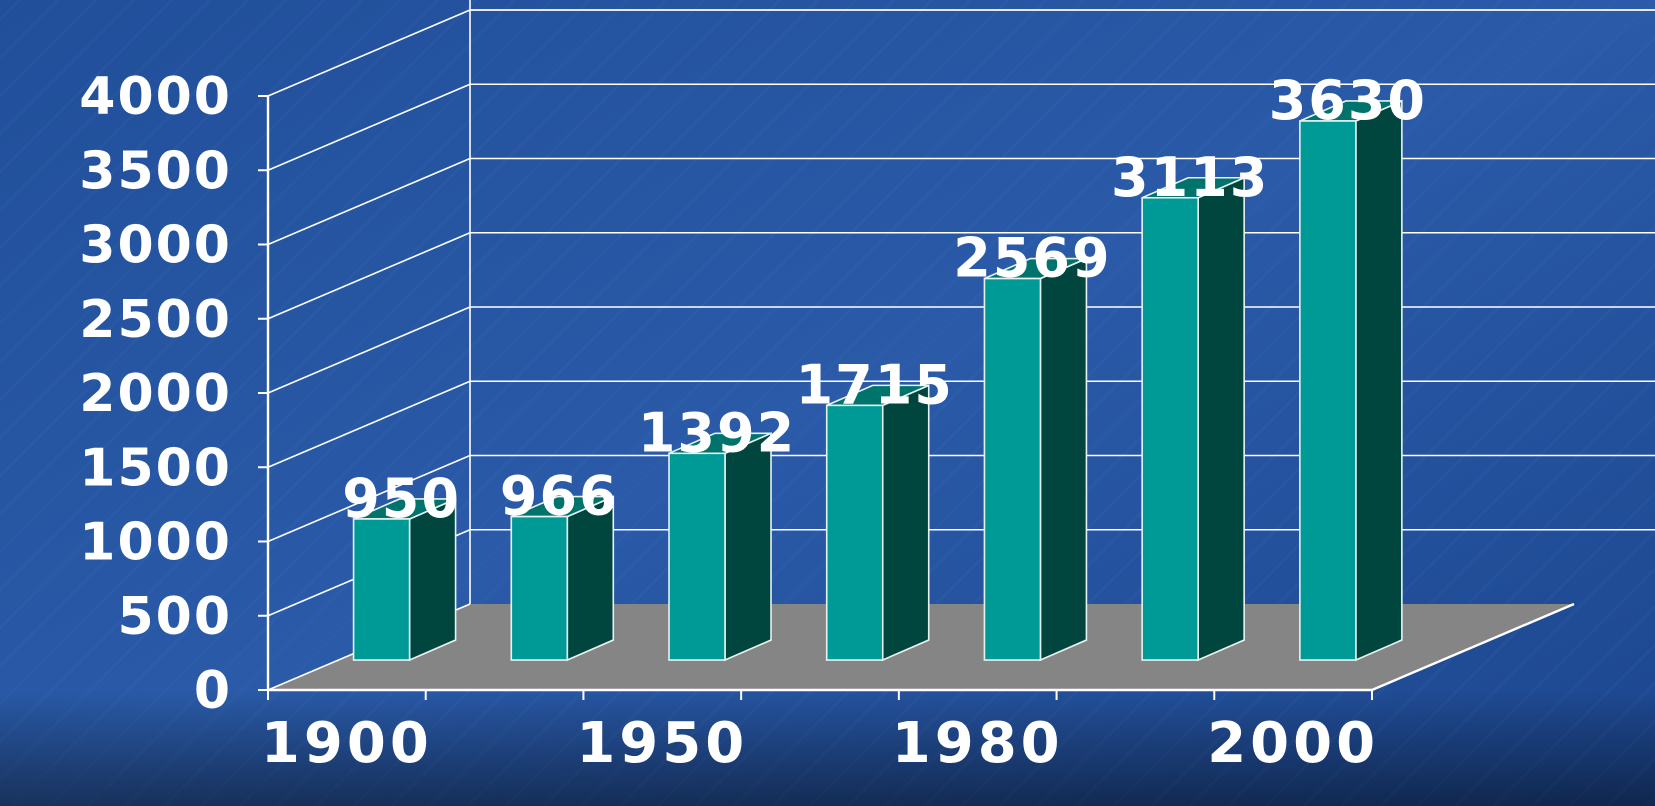  What do you see at coordinates (155, 246) in the screenshot?
I see `y-tick-label: 3000` at bounding box center [155, 246].